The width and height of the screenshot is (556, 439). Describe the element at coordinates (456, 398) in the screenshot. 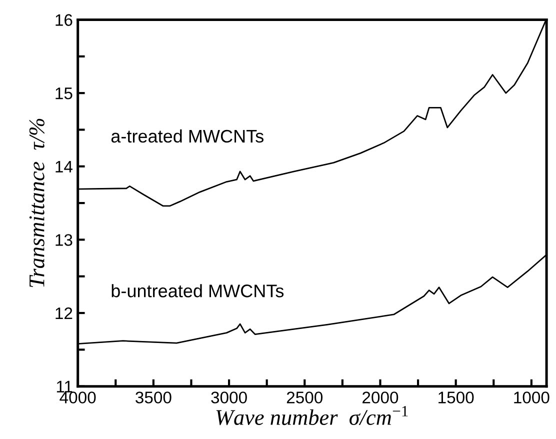

I see `x-tick-label: 1500` at that location.